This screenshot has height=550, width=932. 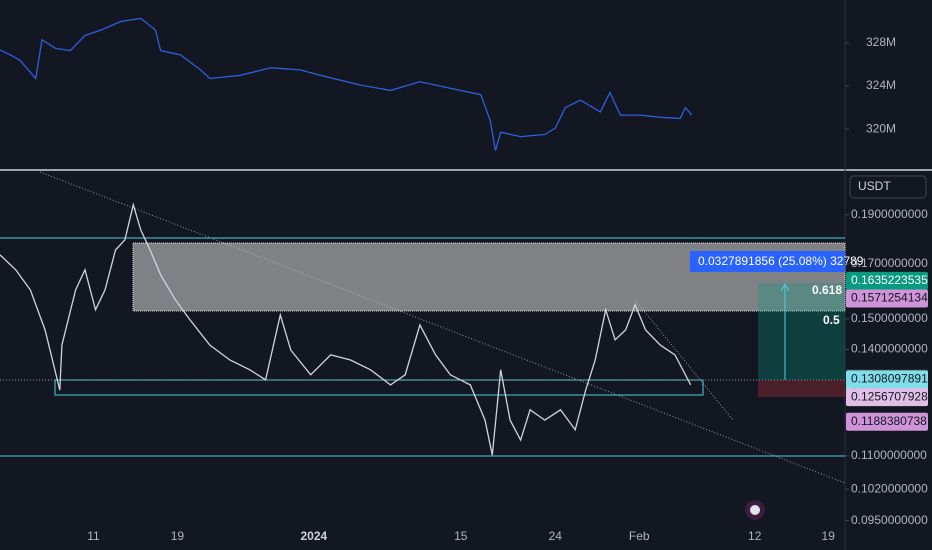 What do you see at coordinates (889, 396) in the screenshot?
I see `price-badge-label: 0.1256707928` at bounding box center [889, 396].